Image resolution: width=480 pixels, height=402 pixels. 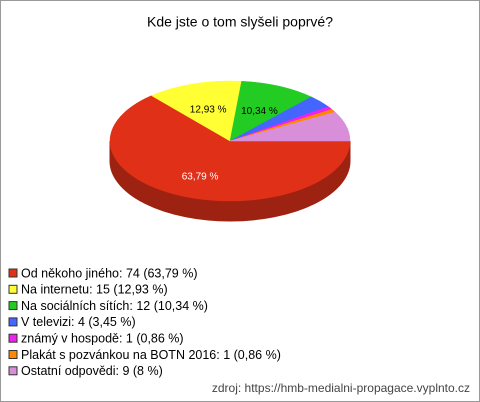 I want to click on slice-label: 12,93 %, so click(x=208, y=109).